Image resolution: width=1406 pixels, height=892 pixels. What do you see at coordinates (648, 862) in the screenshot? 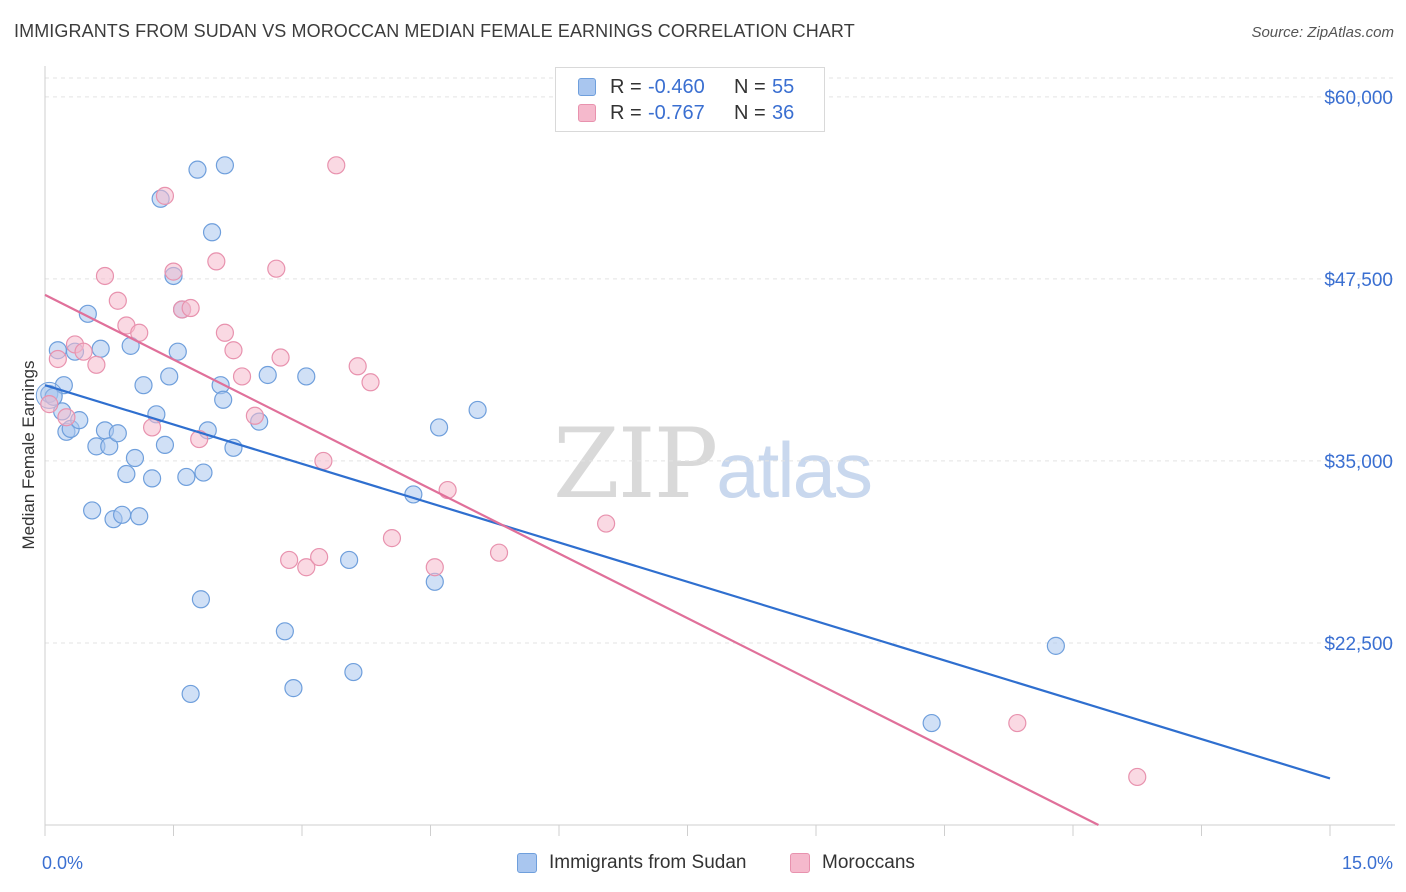
I see `legend-label-sudan: Immigrants from Sudan` at bounding box center [648, 862].